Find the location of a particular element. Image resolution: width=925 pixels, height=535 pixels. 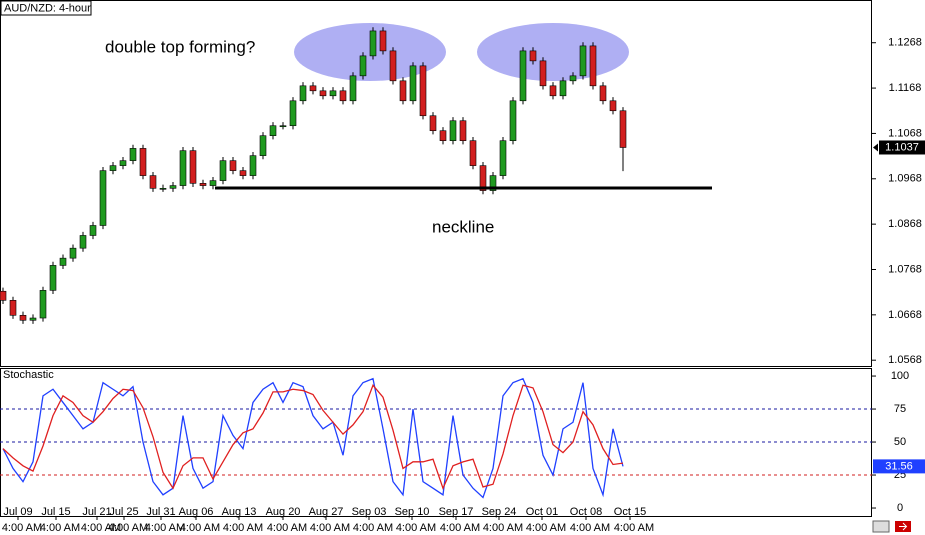

arrow-icon is located at coordinates (903, 526).